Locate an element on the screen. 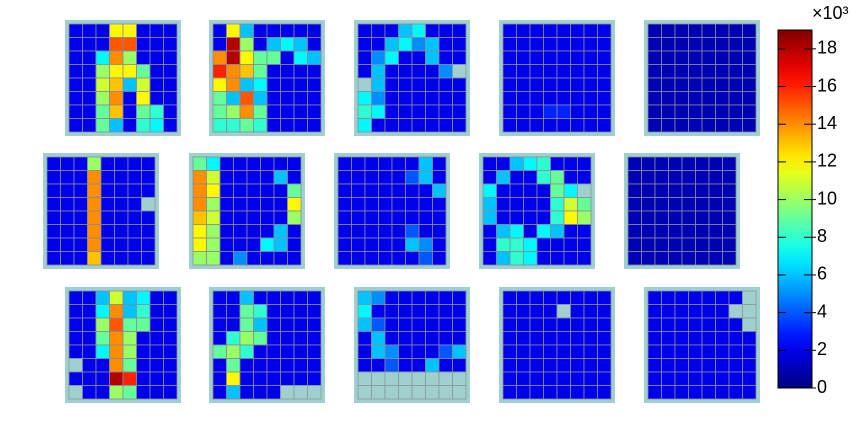  empty-cell is located at coordinates (364, 392).